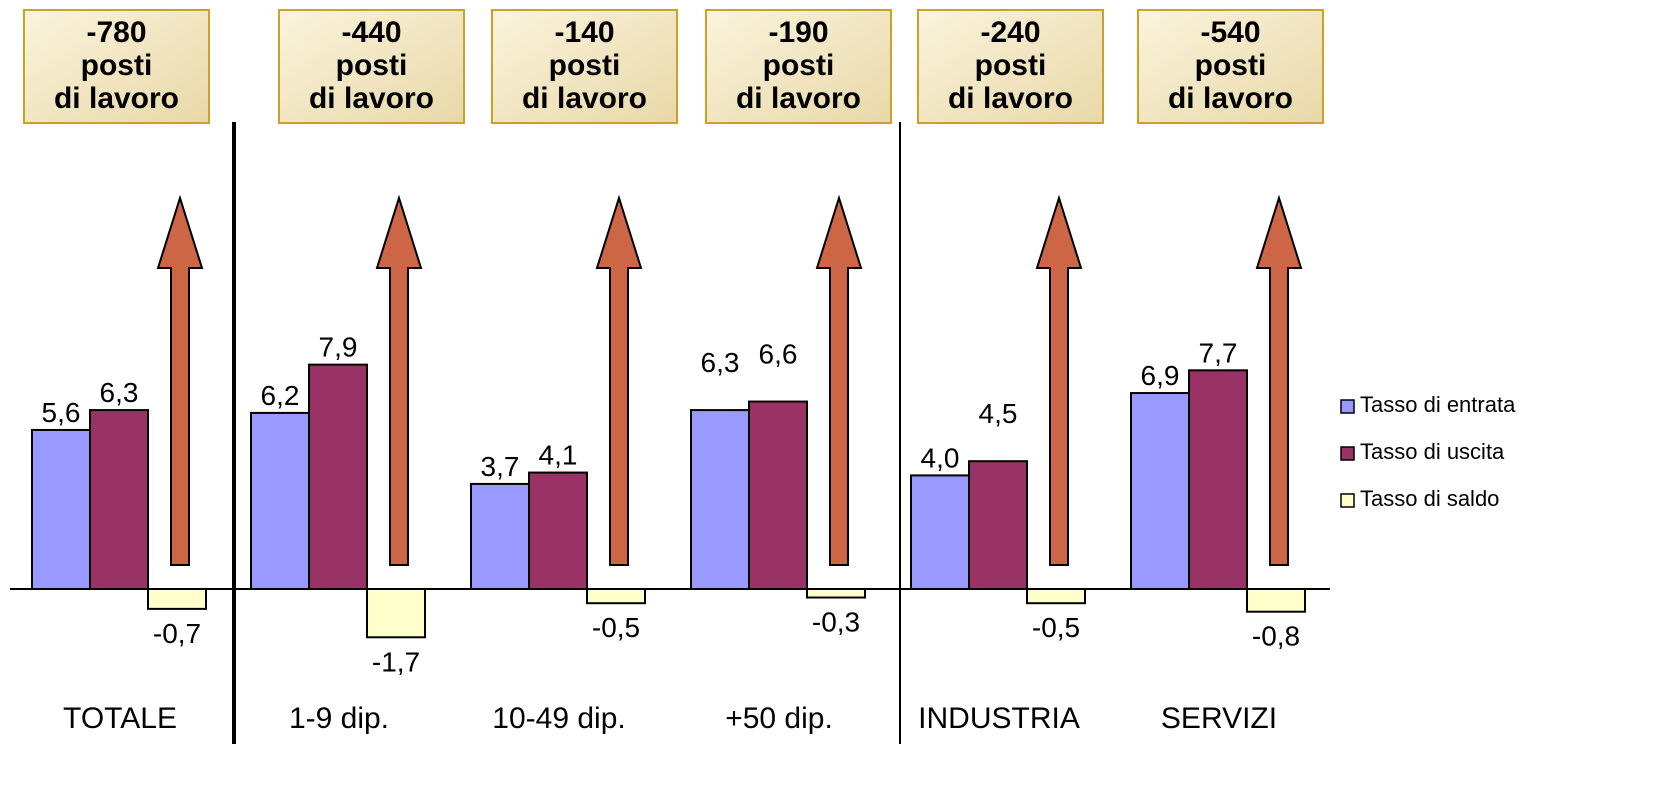  I want to click on data-label: -0,8, so click(1276, 636).